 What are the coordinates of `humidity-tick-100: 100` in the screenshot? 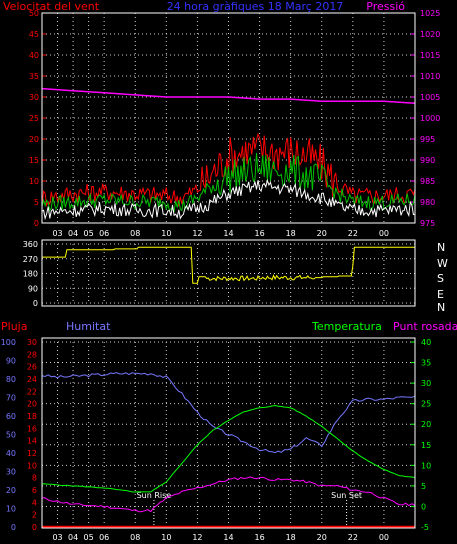 It's located at (8, 342).